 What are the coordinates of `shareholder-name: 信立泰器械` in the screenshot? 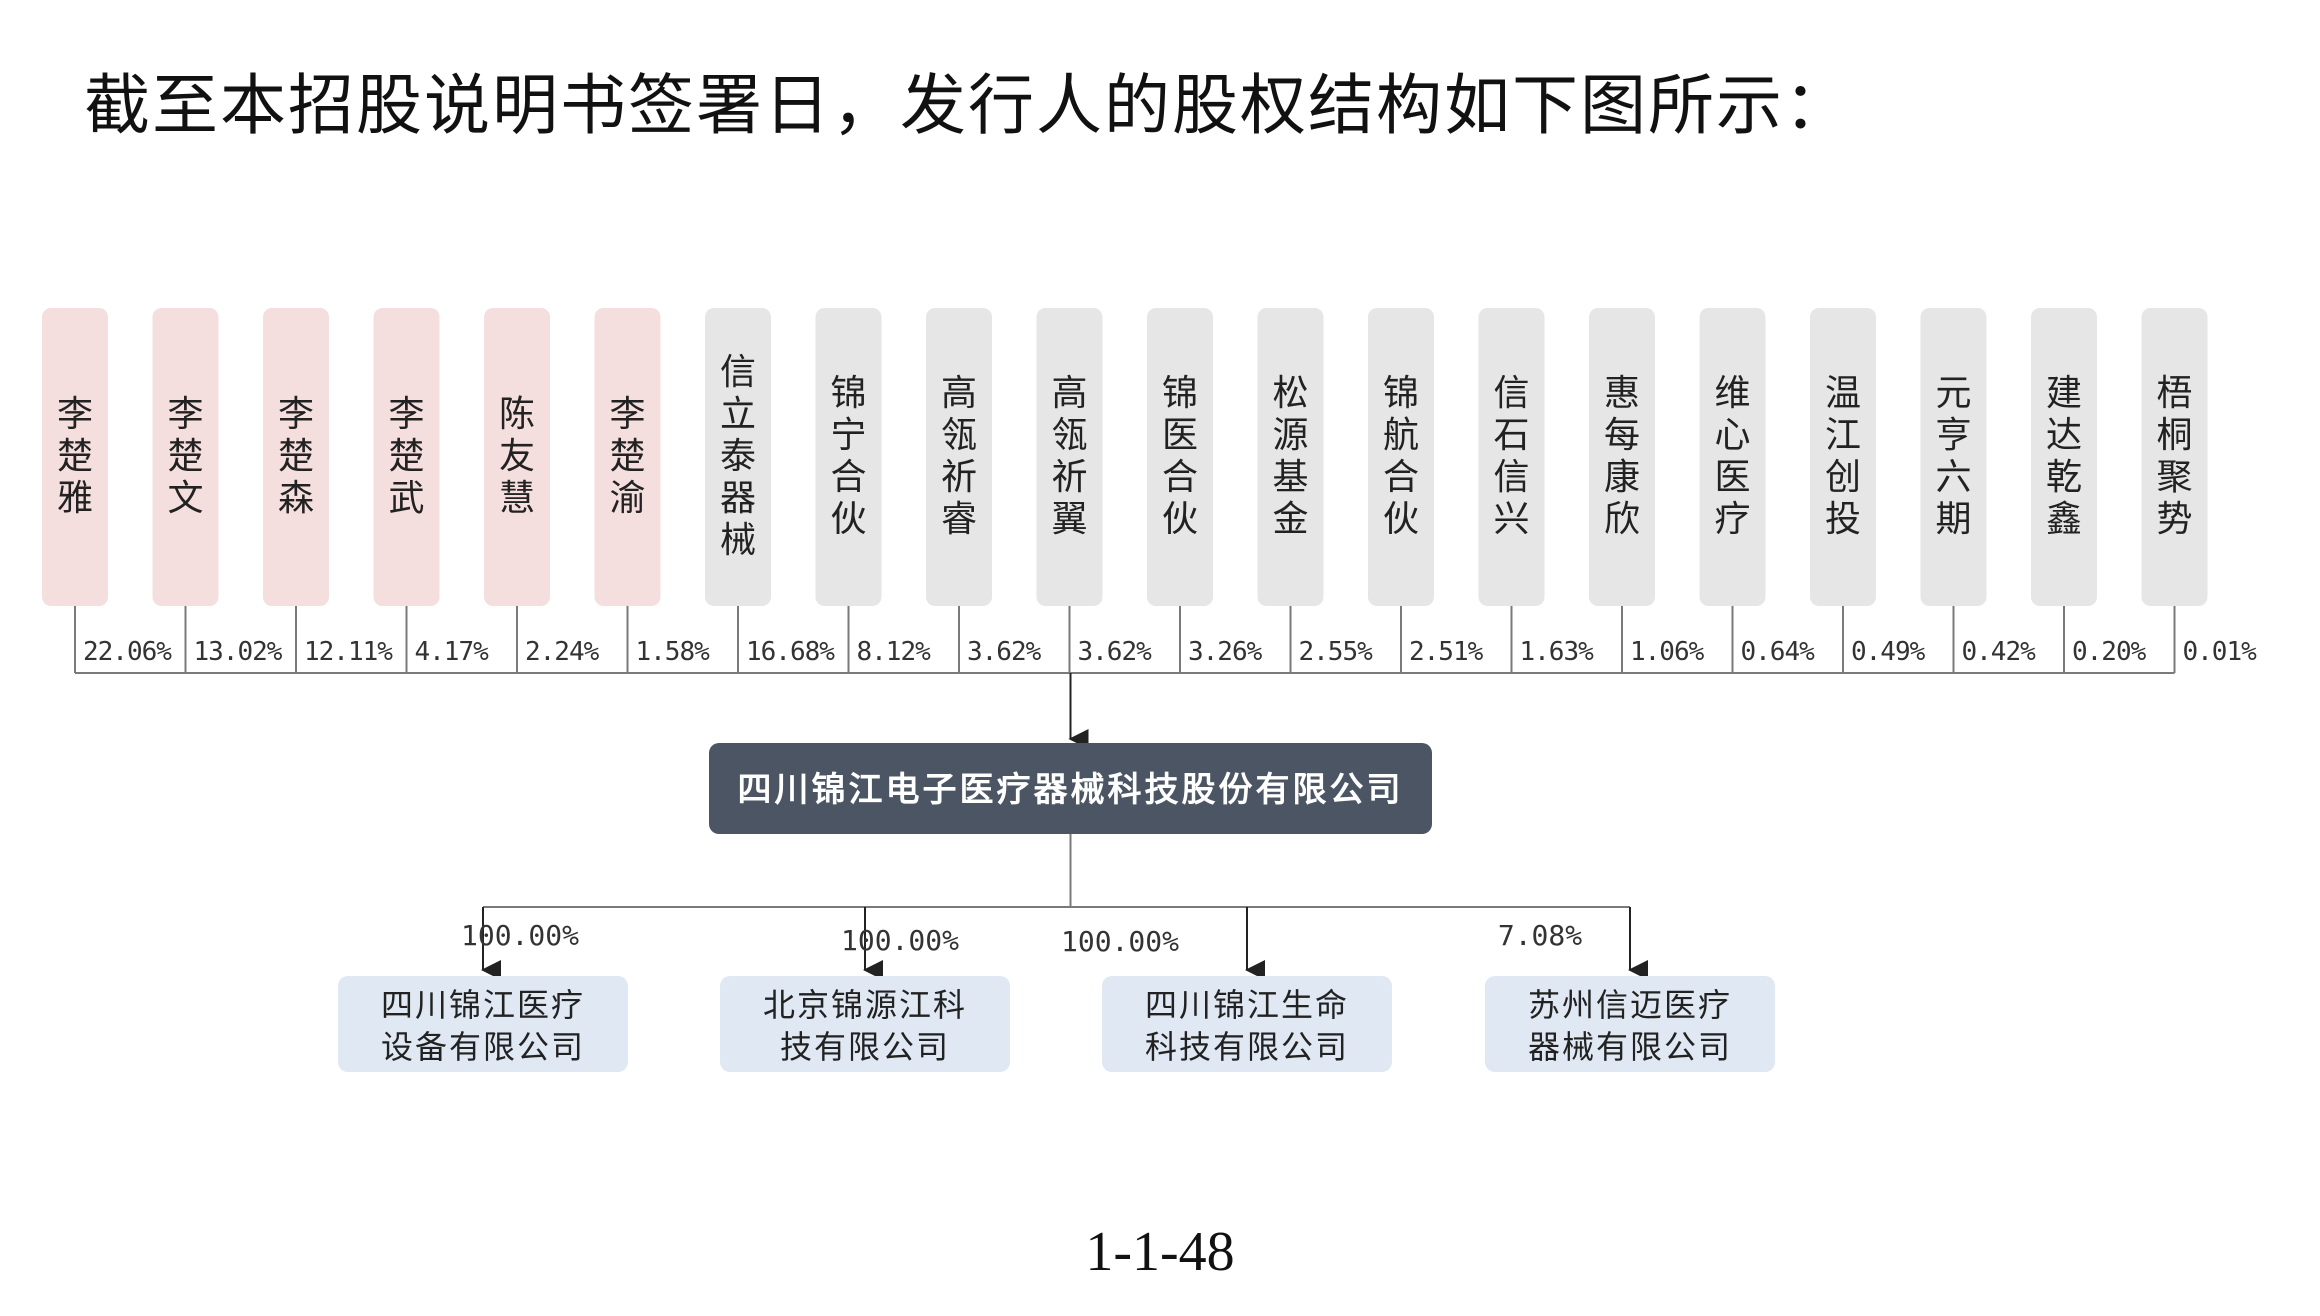 It's located at (738, 456).